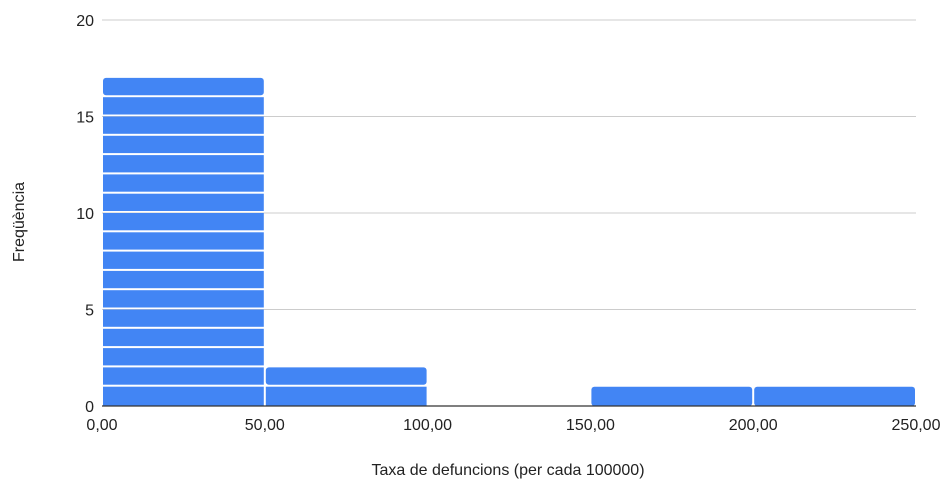  I want to click on x-tick-label: 100,00, so click(427, 425).